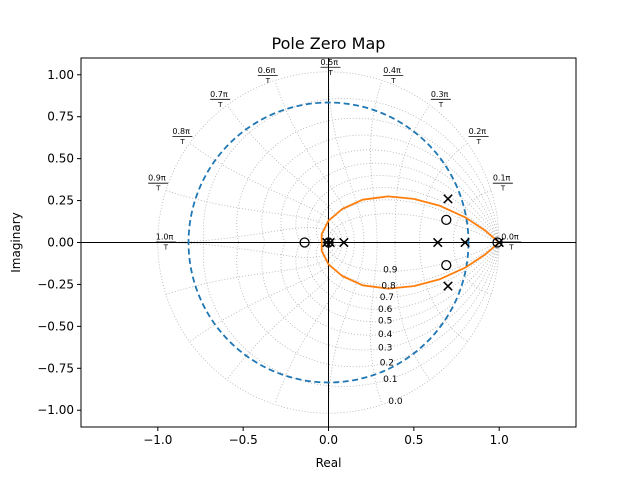 This screenshot has width=640, height=480. I want to click on y-tick-label: 0.50, so click(60, 159).